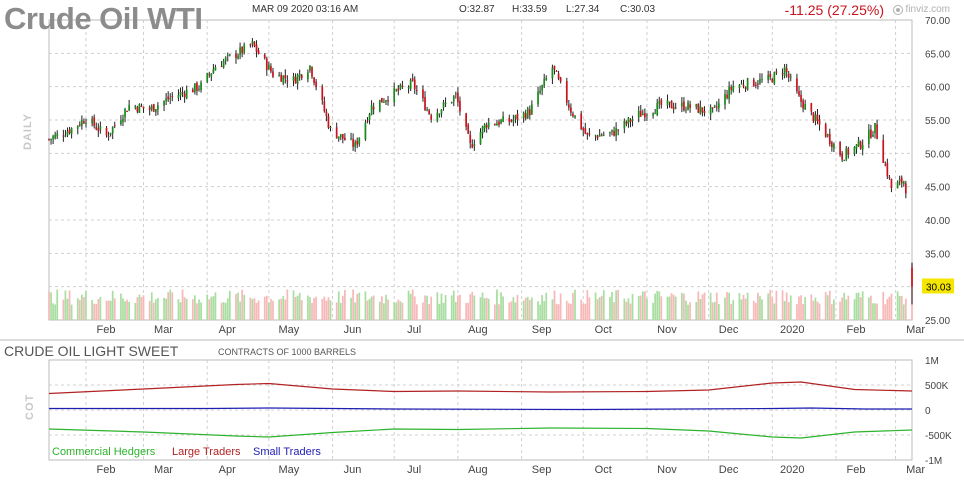  I want to click on legend-small: Small Traders, so click(287, 452).